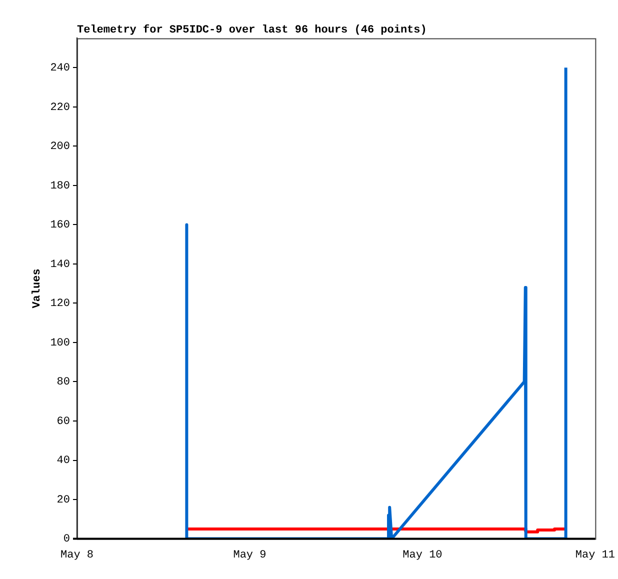 This screenshot has height=579, width=618. What do you see at coordinates (63, 500) in the screenshot?
I see `y-tick-label: 20` at bounding box center [63, 500].